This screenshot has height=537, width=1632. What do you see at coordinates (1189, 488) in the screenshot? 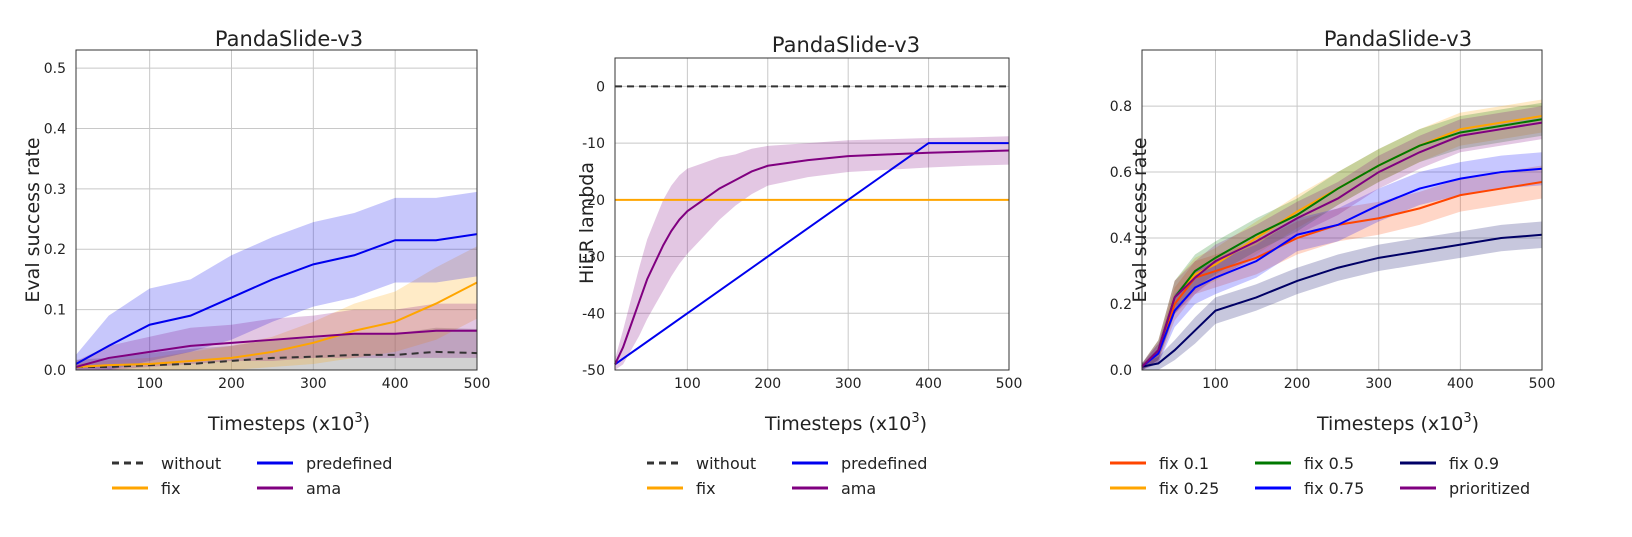
I see `legend-label: fix 0.25` at bounding box center [1189, 488].